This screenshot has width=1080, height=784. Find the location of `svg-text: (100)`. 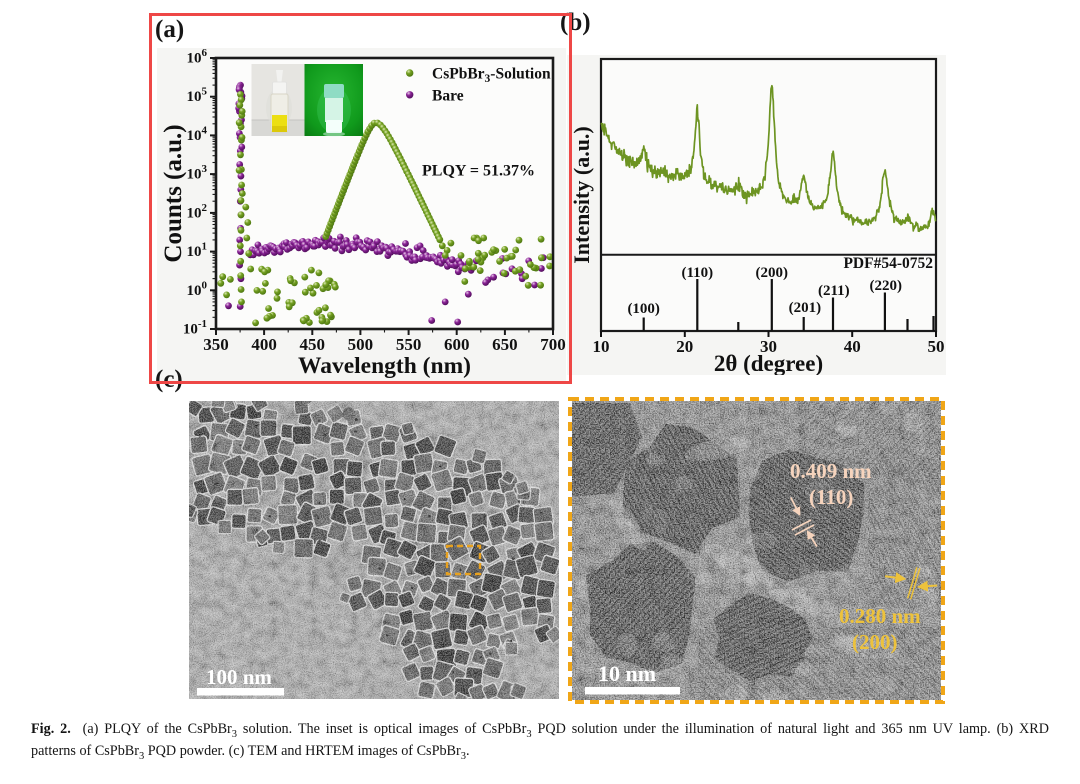

svg-text: (100) is located at coordinates (643, 309).